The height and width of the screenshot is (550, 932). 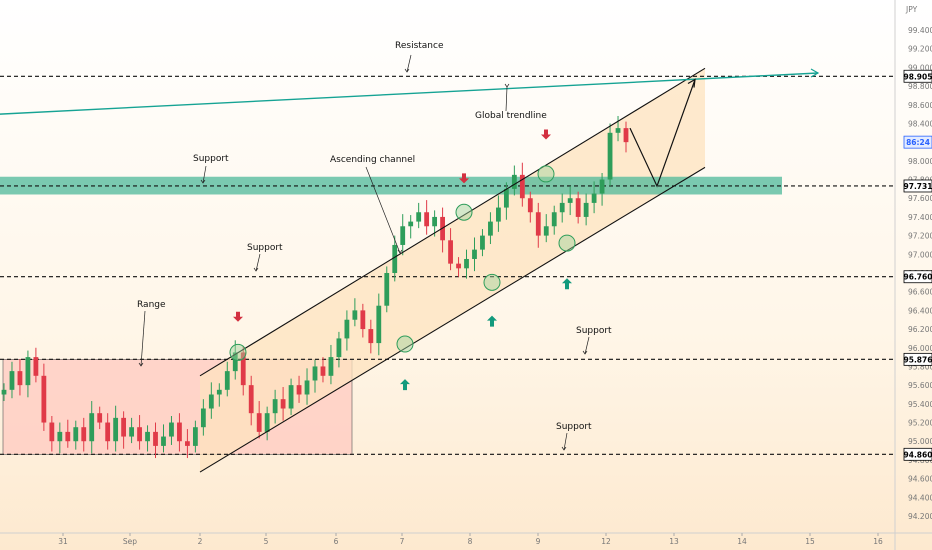 What do you see at coordinates (466, 539) in the screenshot?
I see `time-axis: 31 Sep 2 5 6 7 8 9 12 13 14 15 16` at bounding box center [466, 539].